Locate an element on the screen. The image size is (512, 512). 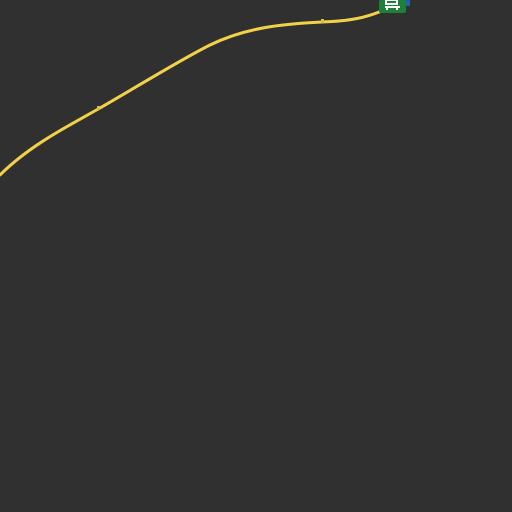
transit-marker is located at coordinates (394, 6).